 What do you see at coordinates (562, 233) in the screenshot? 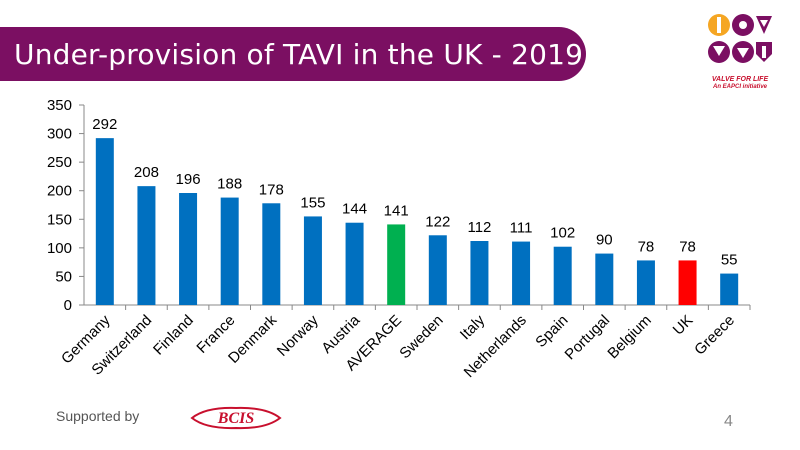
I see `data-label: 102` at bounding box center [562, 233].